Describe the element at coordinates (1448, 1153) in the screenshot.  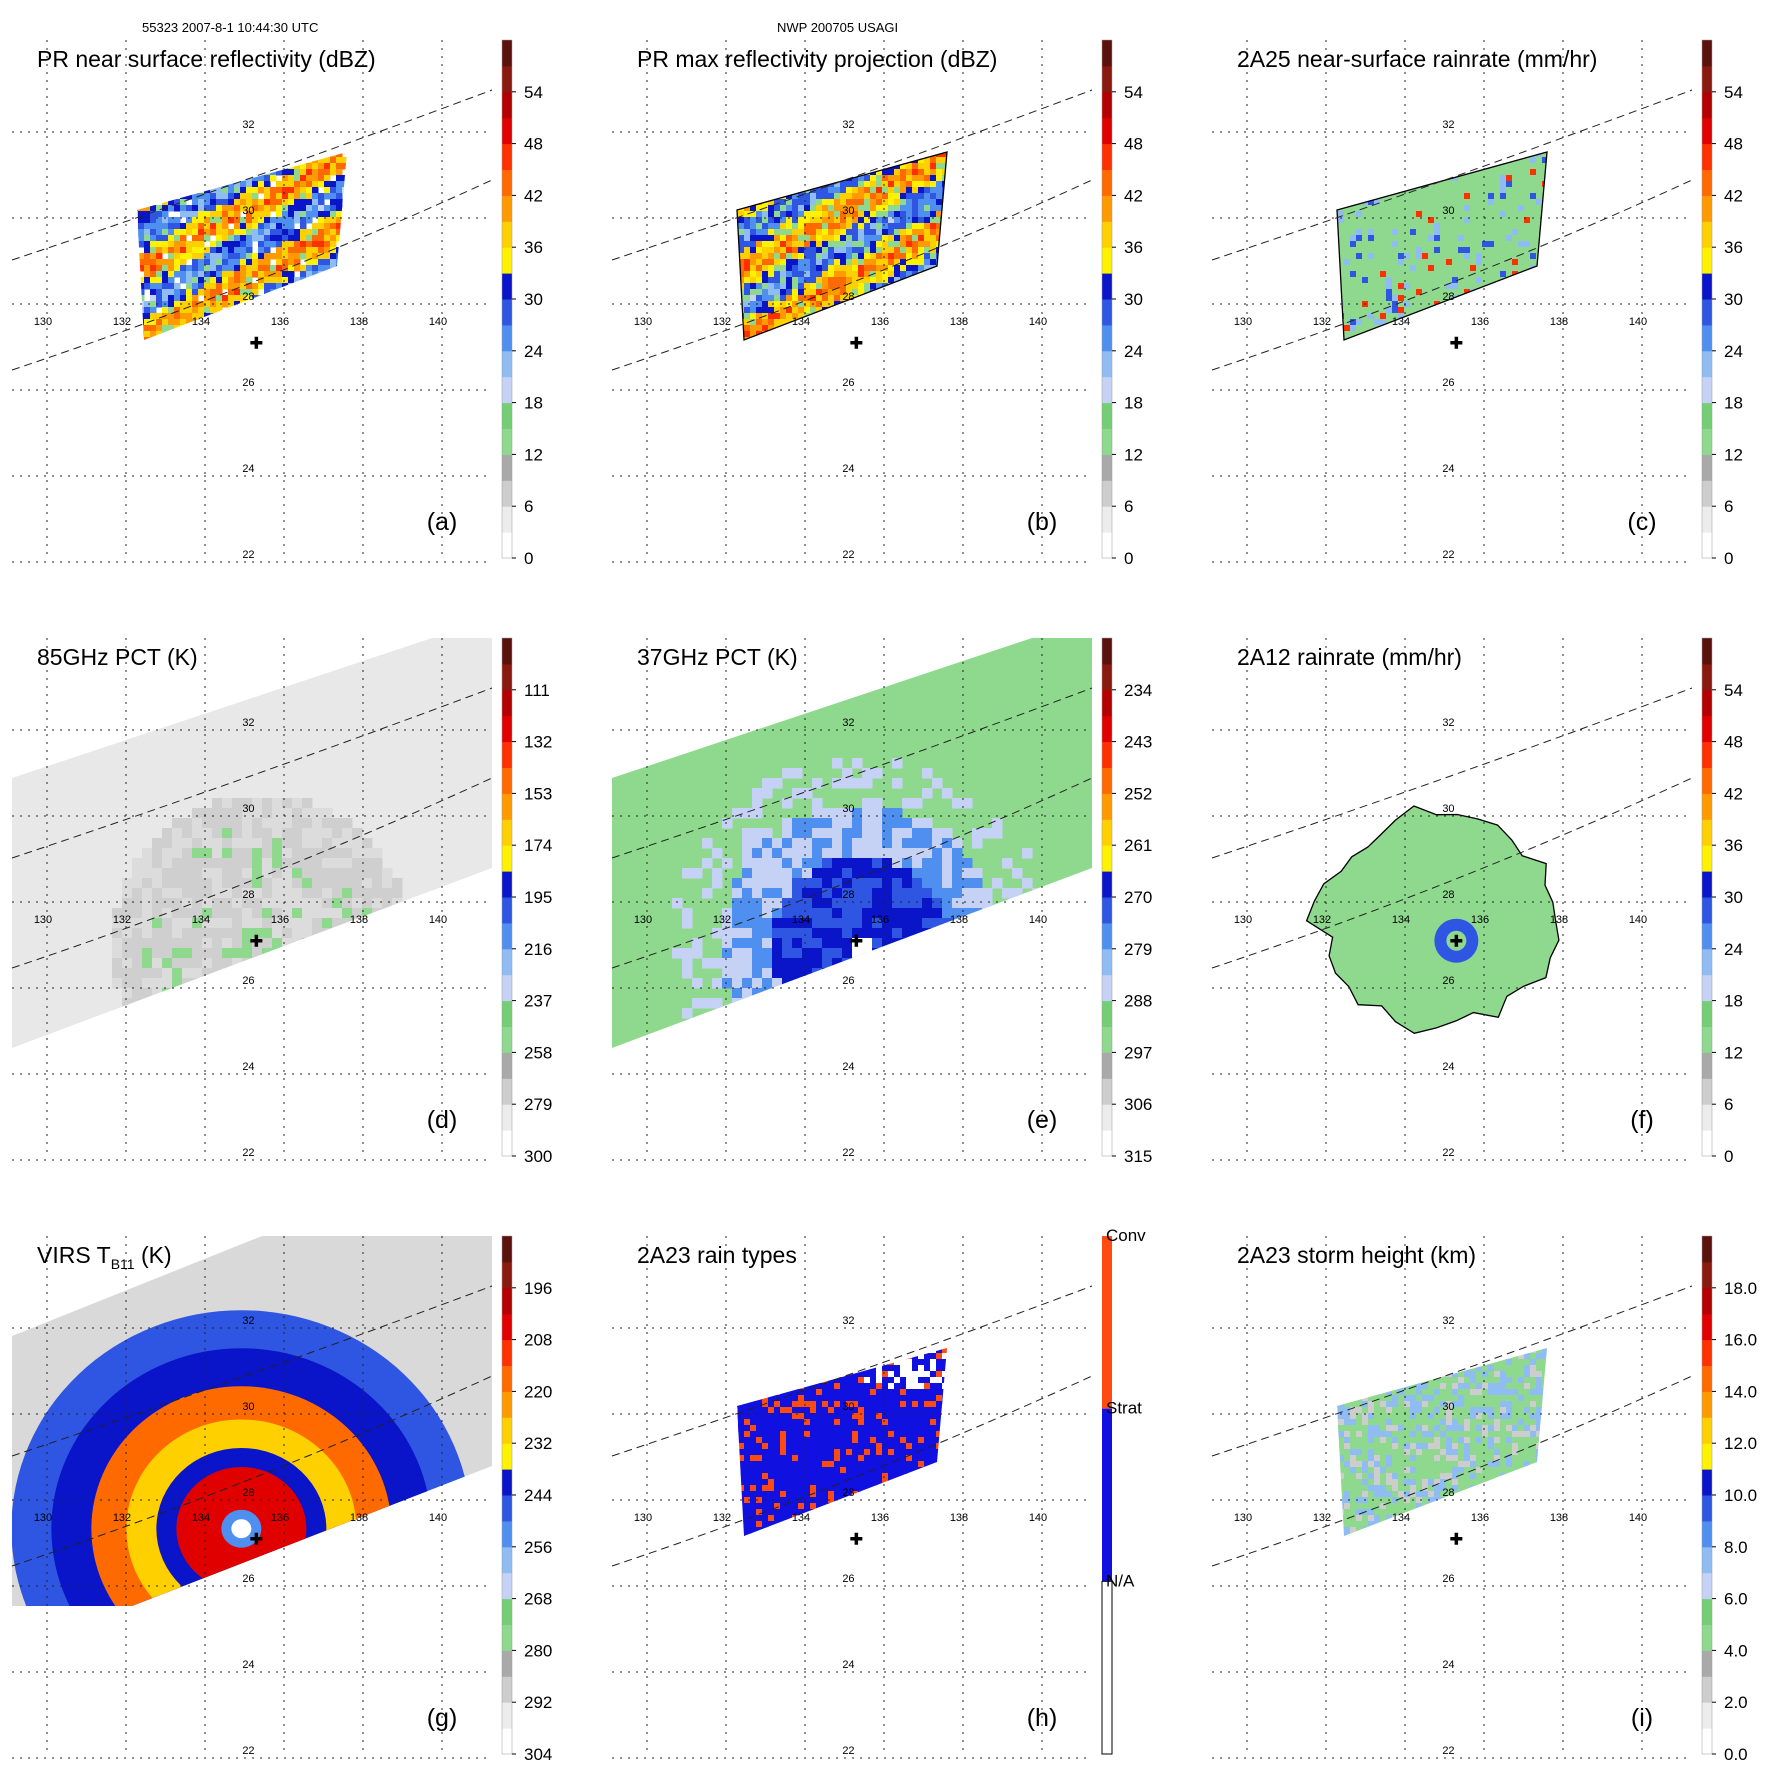
I see `lat-tick-label: 22` at that location.